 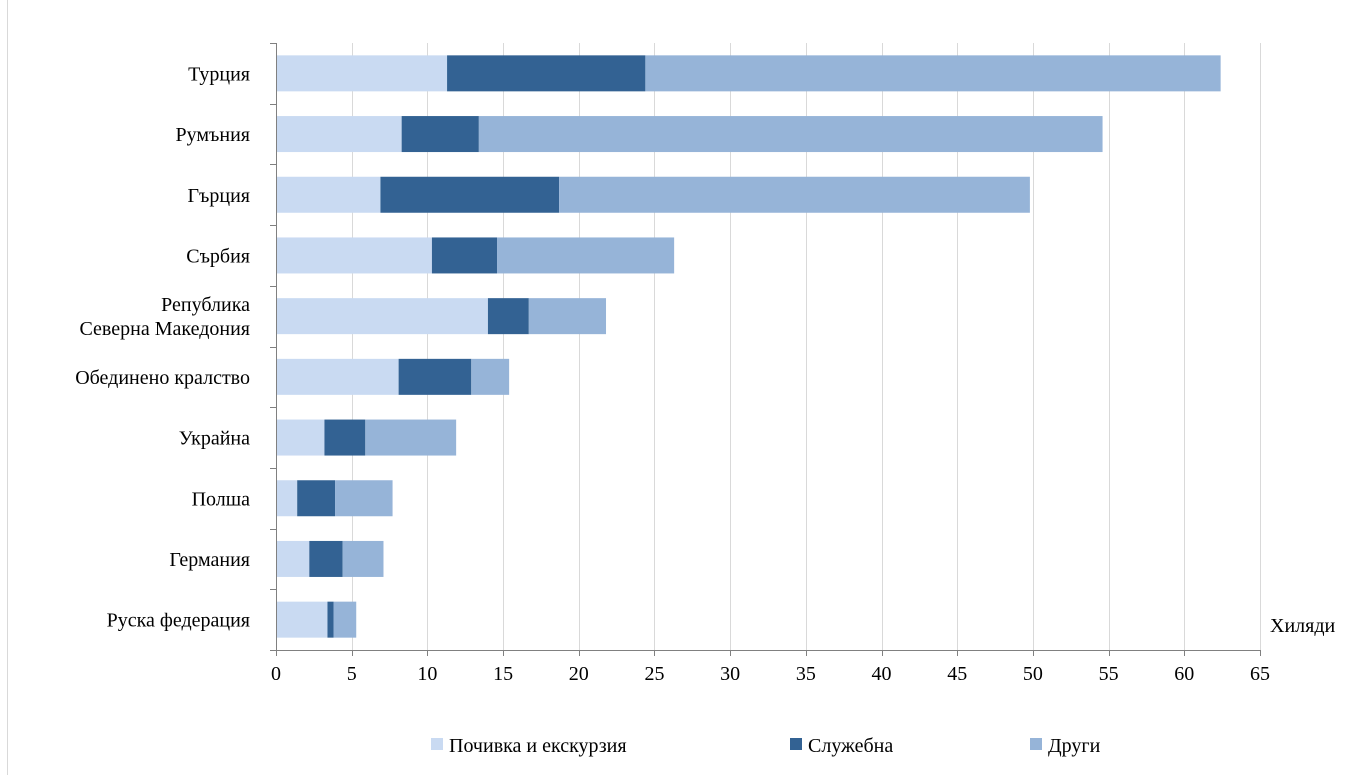 What do you see at coordinates (806, 674) in the screenshot?
I see `x-tick-label: 35` at bounding box center [806, 674].